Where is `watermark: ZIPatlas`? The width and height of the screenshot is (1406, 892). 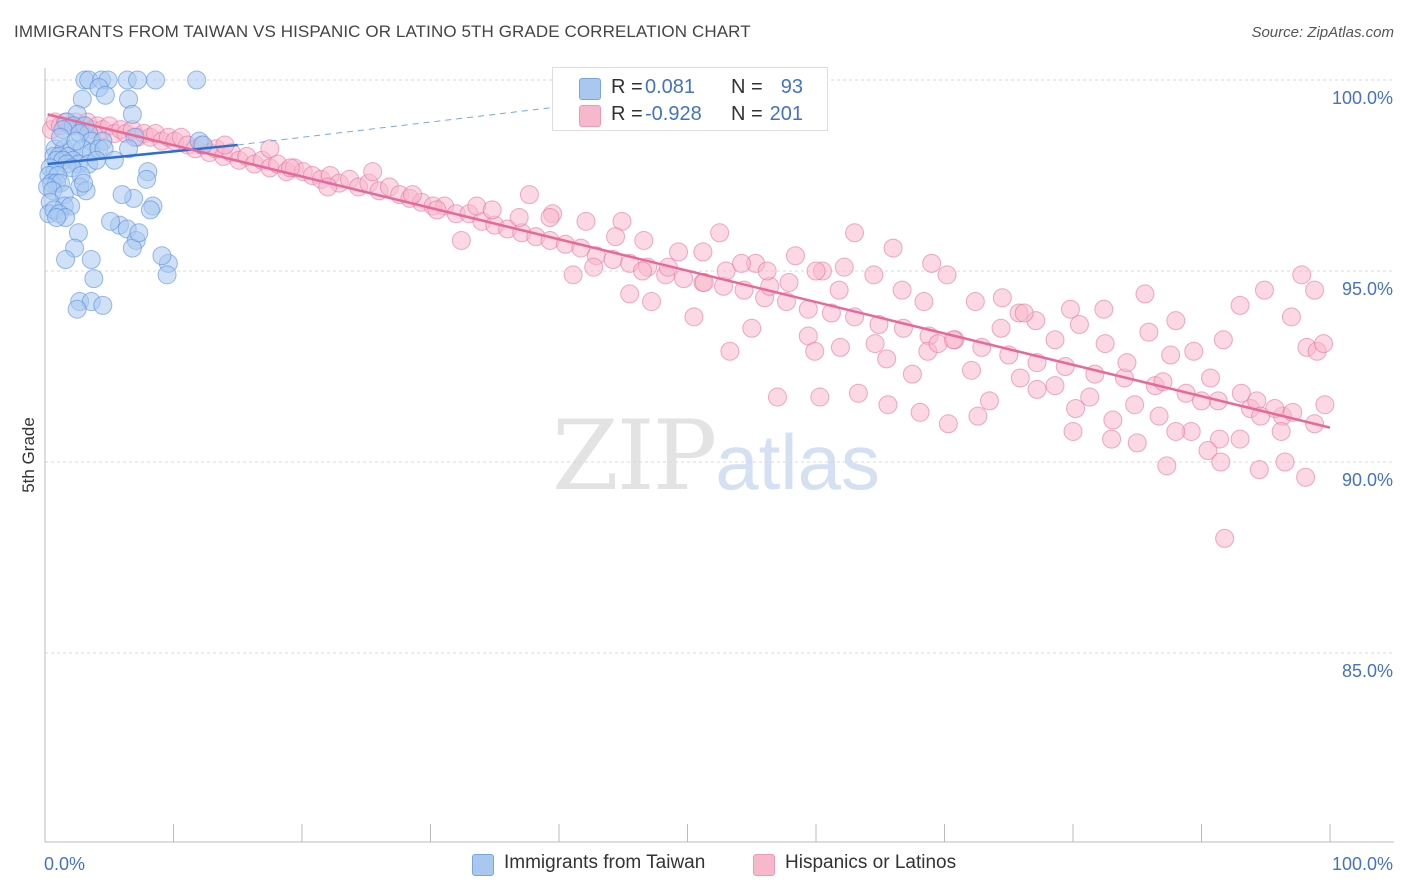 watermark: ZIPatlas is located at coordinates (716, 456).